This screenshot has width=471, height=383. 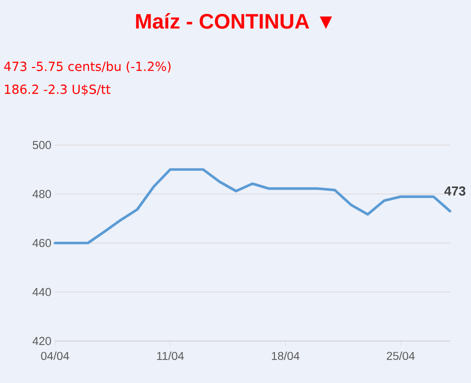 What do you see at coordinates (286, 356) in the screenshot?
I see `x-tick-label: 18/04` at bounding box center [286, 356].